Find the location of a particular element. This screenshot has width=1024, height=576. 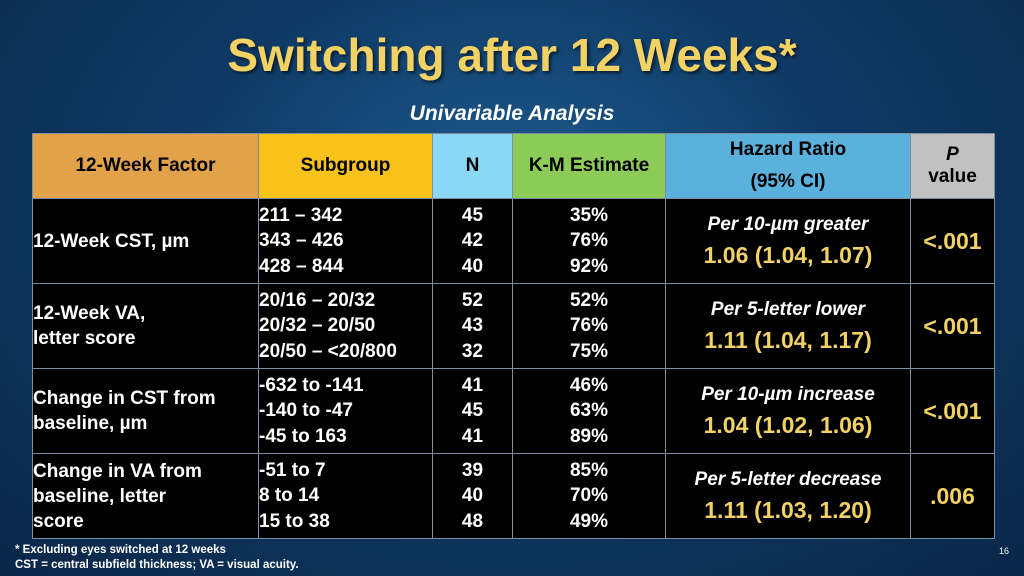

footnote-1: * Excluding eyes switched at 12 weeks is located at coordinates (120, 550).